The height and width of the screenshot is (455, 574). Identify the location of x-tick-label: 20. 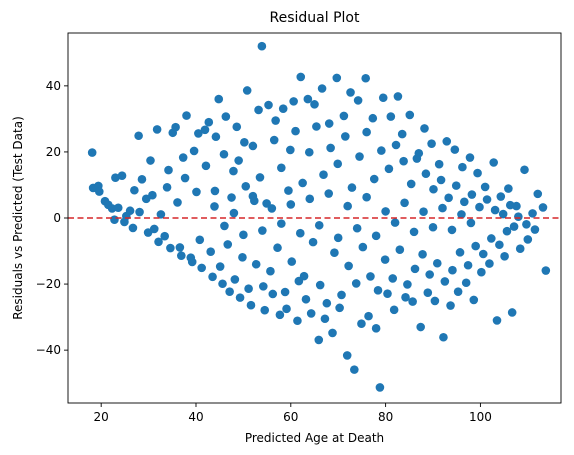
(101, 417).